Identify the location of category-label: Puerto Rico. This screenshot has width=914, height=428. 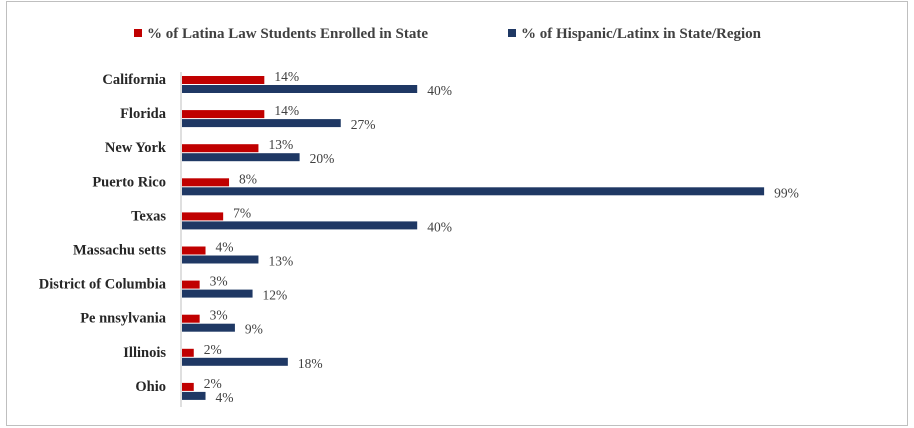
(129, 182).